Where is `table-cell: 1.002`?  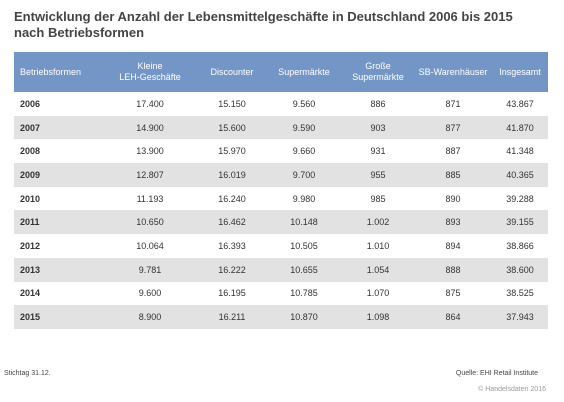 table-cell: 1.002 is located at coordinates (378, 222).